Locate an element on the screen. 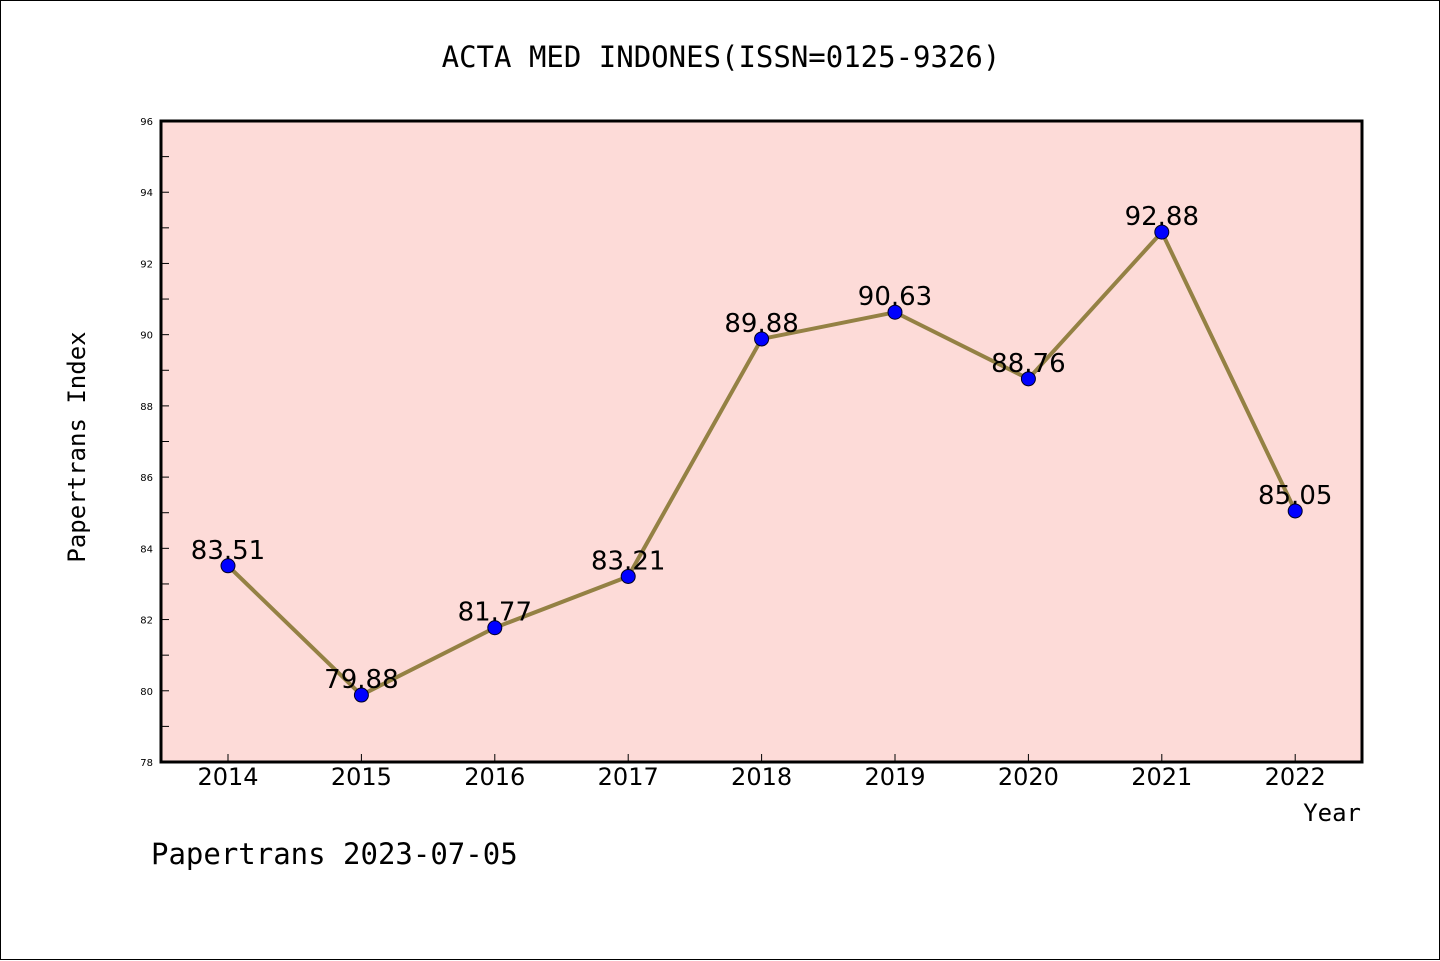  x-tick-label: 2017 is located at coordinates (628, 777).